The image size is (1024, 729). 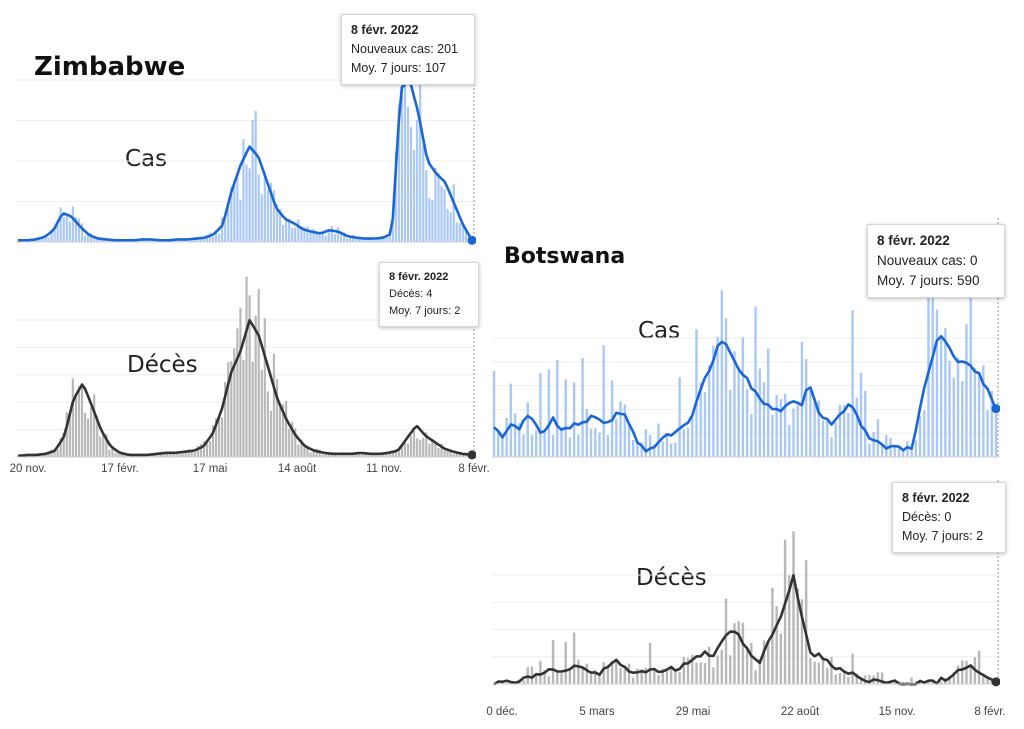 I want to click on zimbabwe-cases-chart, so click(x=246, y=152).